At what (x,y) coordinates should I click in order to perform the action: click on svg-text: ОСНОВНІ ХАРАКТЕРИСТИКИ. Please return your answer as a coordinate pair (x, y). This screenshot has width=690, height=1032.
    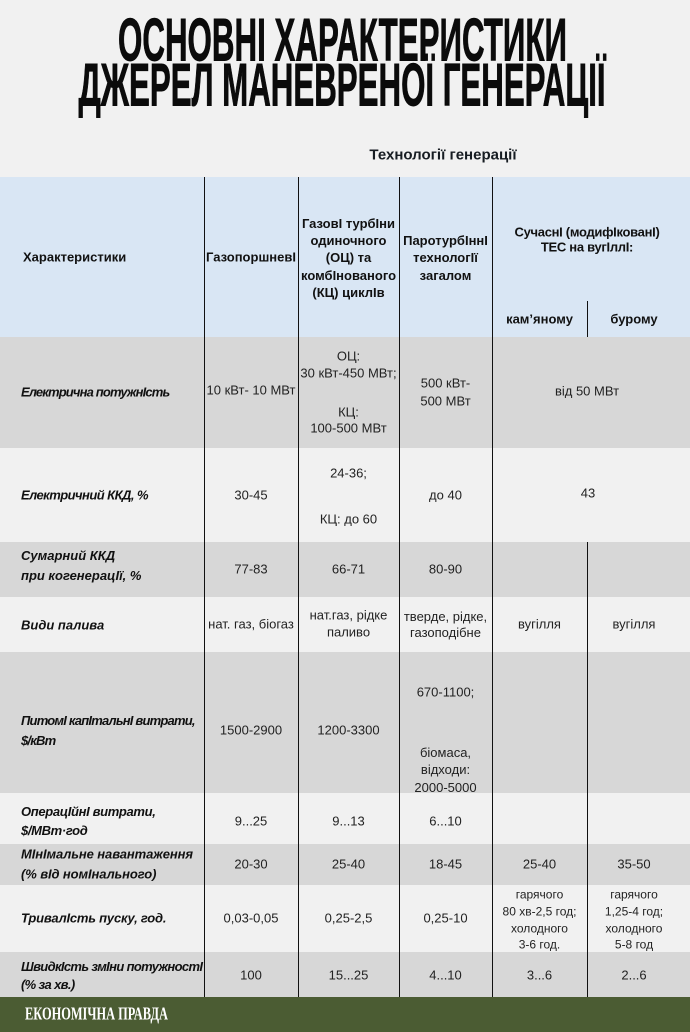
    Looking at the image, I should click on (342, 40).